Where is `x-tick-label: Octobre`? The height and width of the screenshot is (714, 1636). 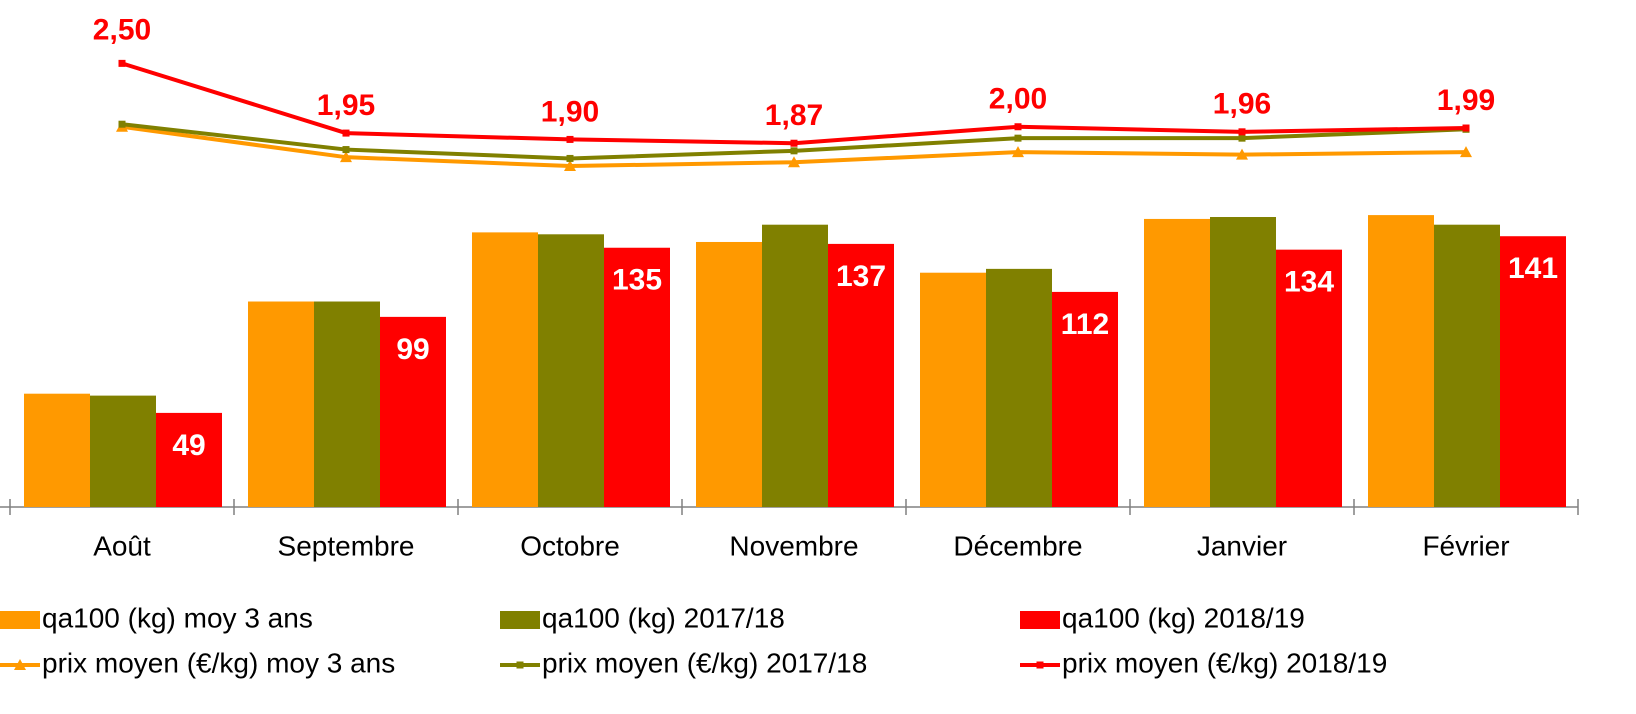
x-tick-label: Octobre is located at coordinates (570, 545).